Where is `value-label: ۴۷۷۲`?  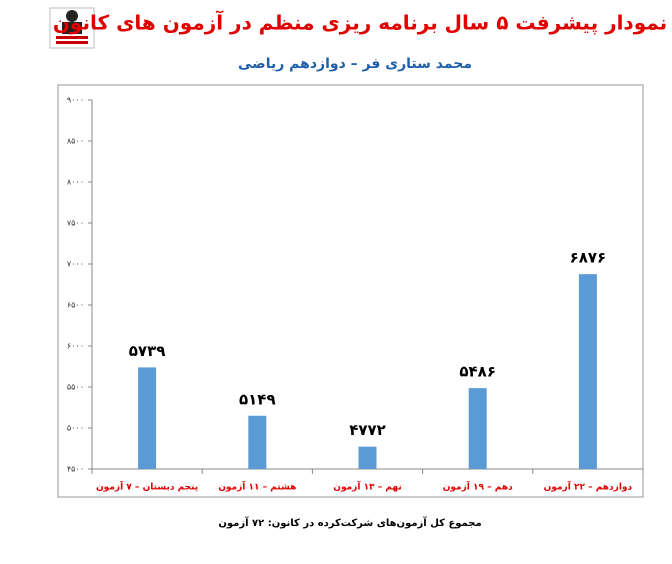 value-label: ۴۷۷۲ is located at coordinates (367, 430).